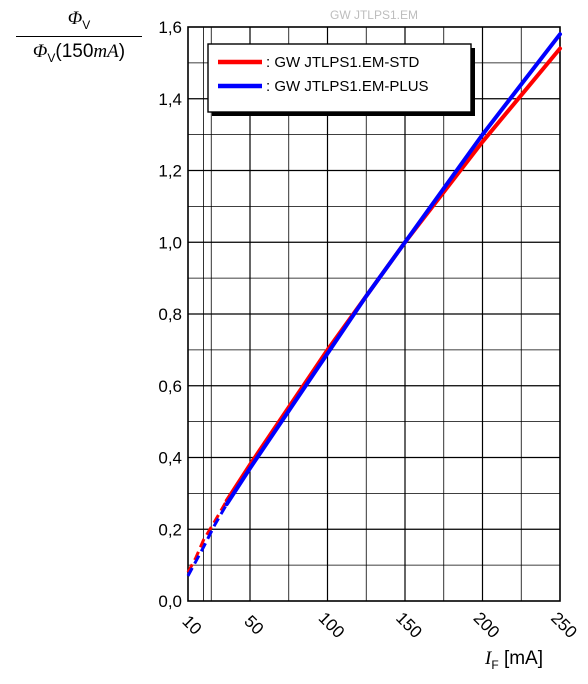  Describe the element at coordinates (170, 601) in the screenshot. I see `y-tick-label: 0,0` at that location.